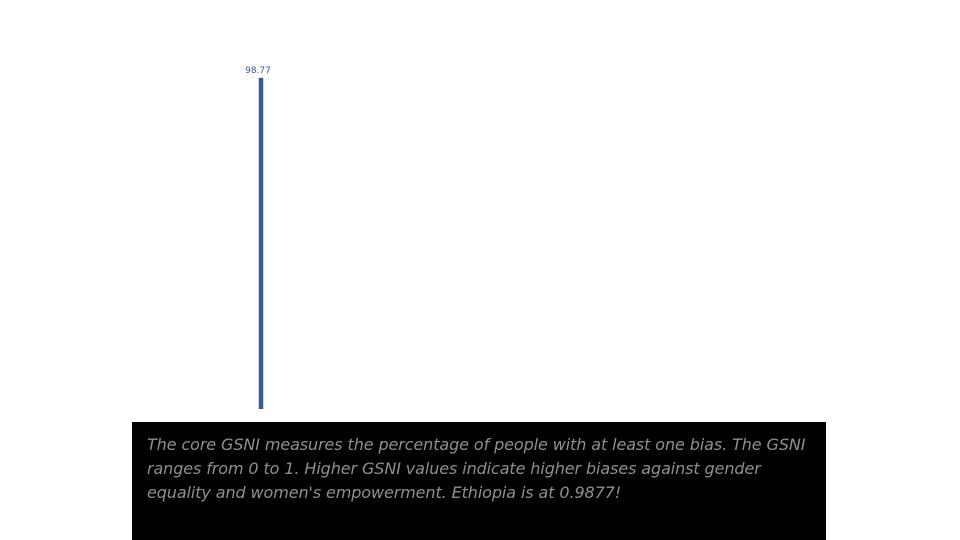 This screenshot has height=540, width=960. I want to click on bars-layer, so click(261, 243).